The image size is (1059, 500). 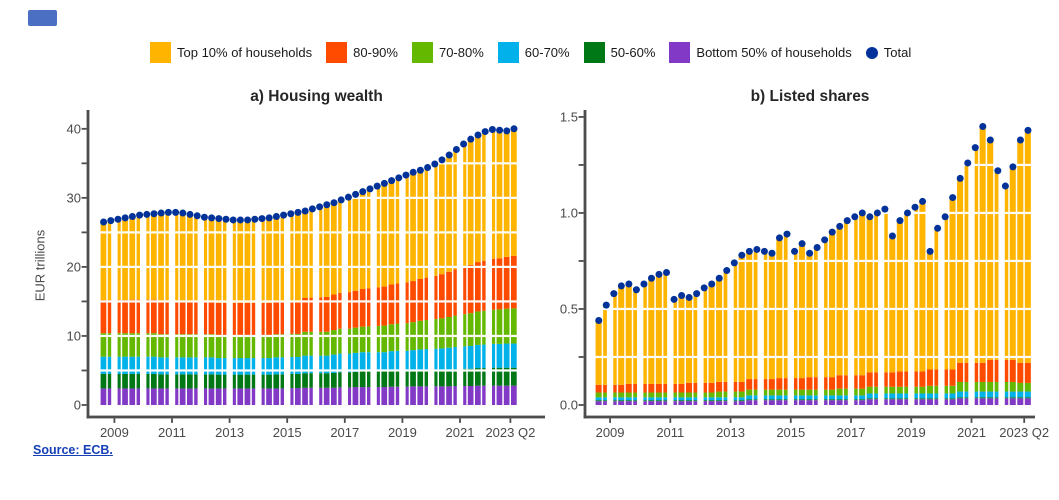 I want to click on y-tick-label: 0.5, so click(x=569, y=308).